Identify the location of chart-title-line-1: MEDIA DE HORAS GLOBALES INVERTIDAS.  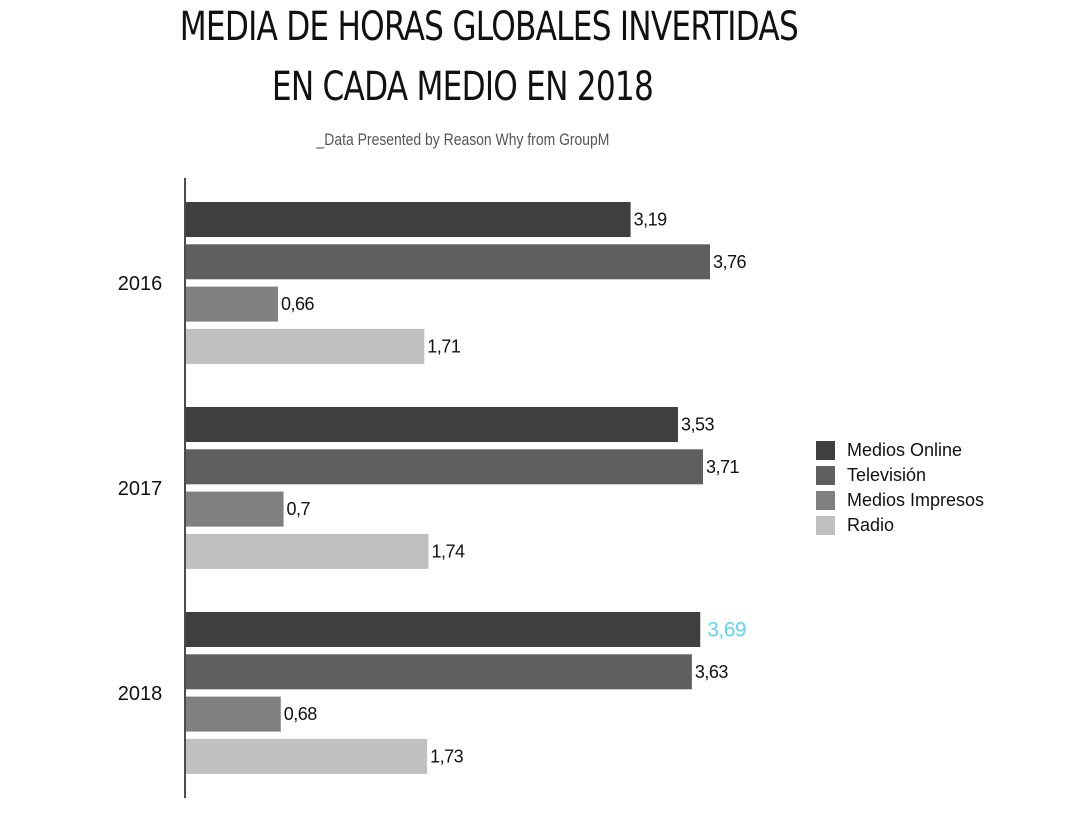
(489, 27).